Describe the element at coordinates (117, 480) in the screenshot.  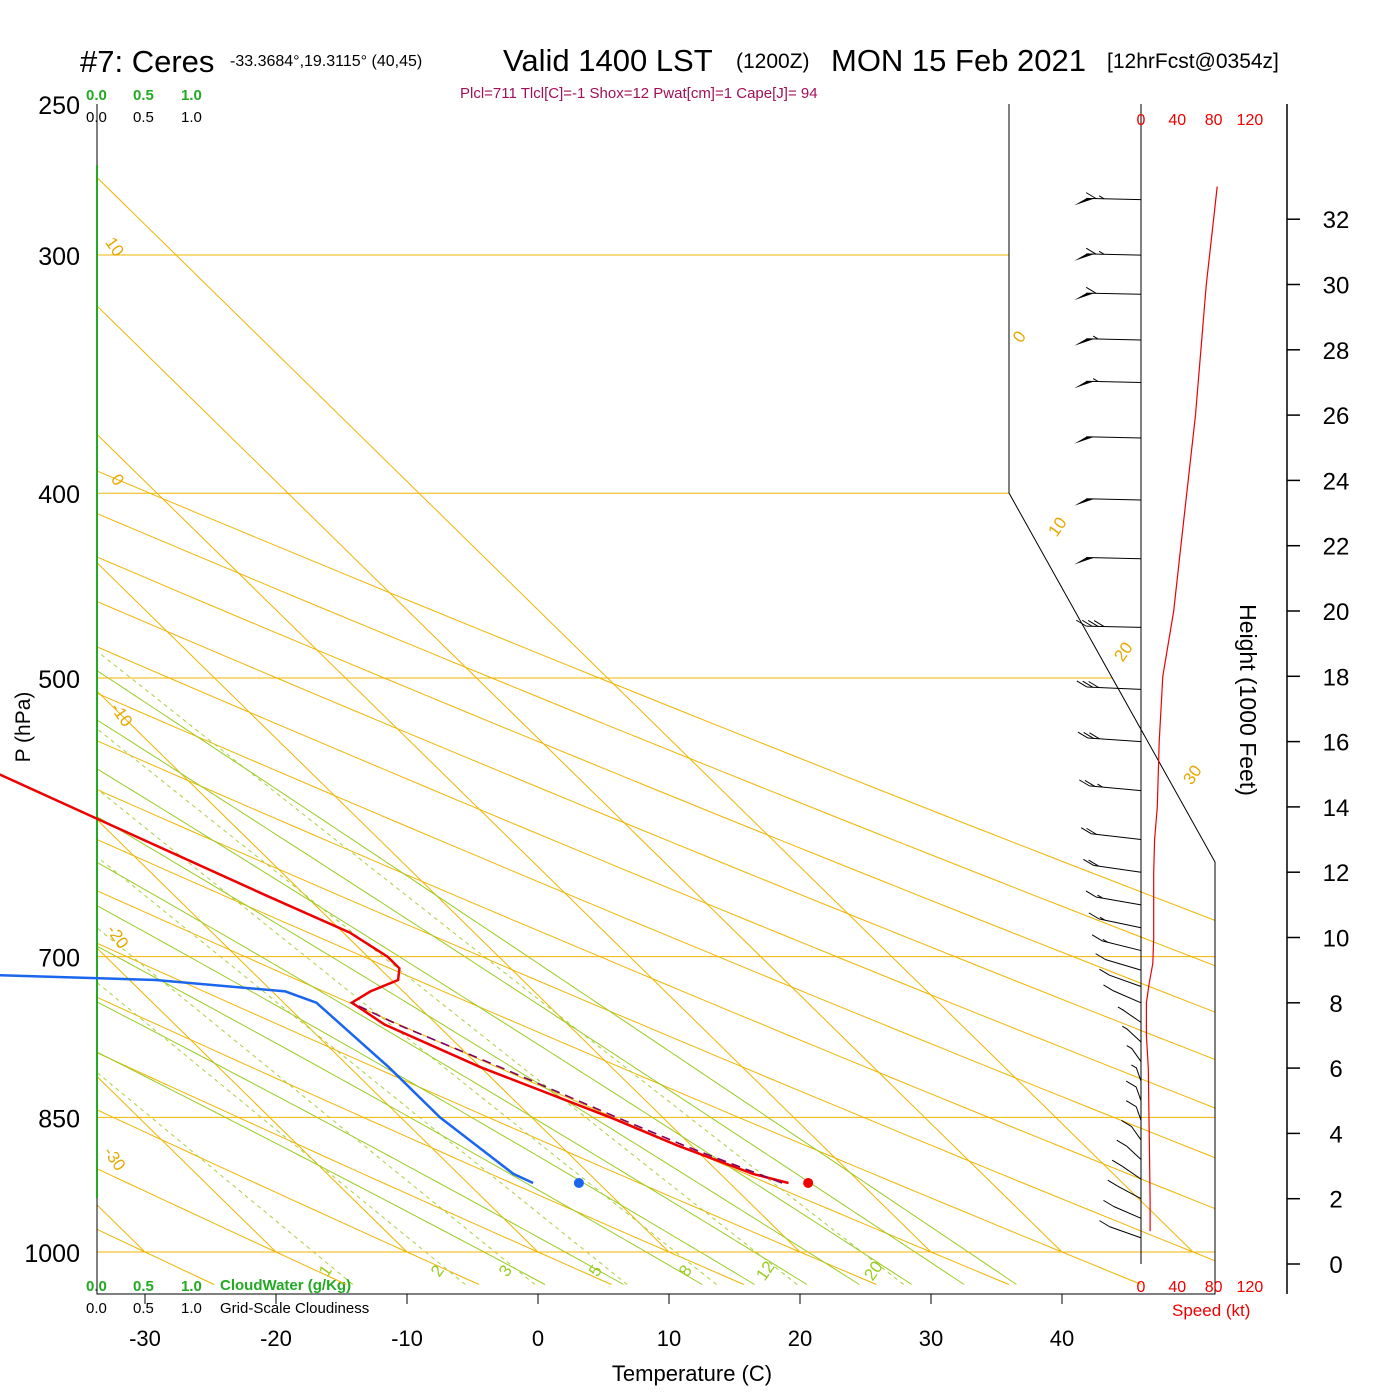
I see `dry-adiabat-label: 0` at that location.